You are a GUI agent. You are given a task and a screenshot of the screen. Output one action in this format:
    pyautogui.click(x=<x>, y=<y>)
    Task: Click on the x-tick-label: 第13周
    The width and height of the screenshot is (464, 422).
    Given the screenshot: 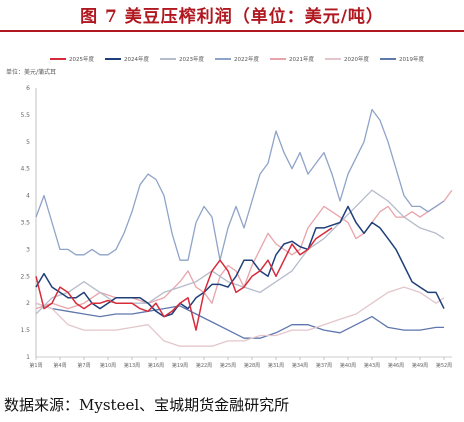 What is the action you would take?
    pyautogui.click(x=132, y=365)
    